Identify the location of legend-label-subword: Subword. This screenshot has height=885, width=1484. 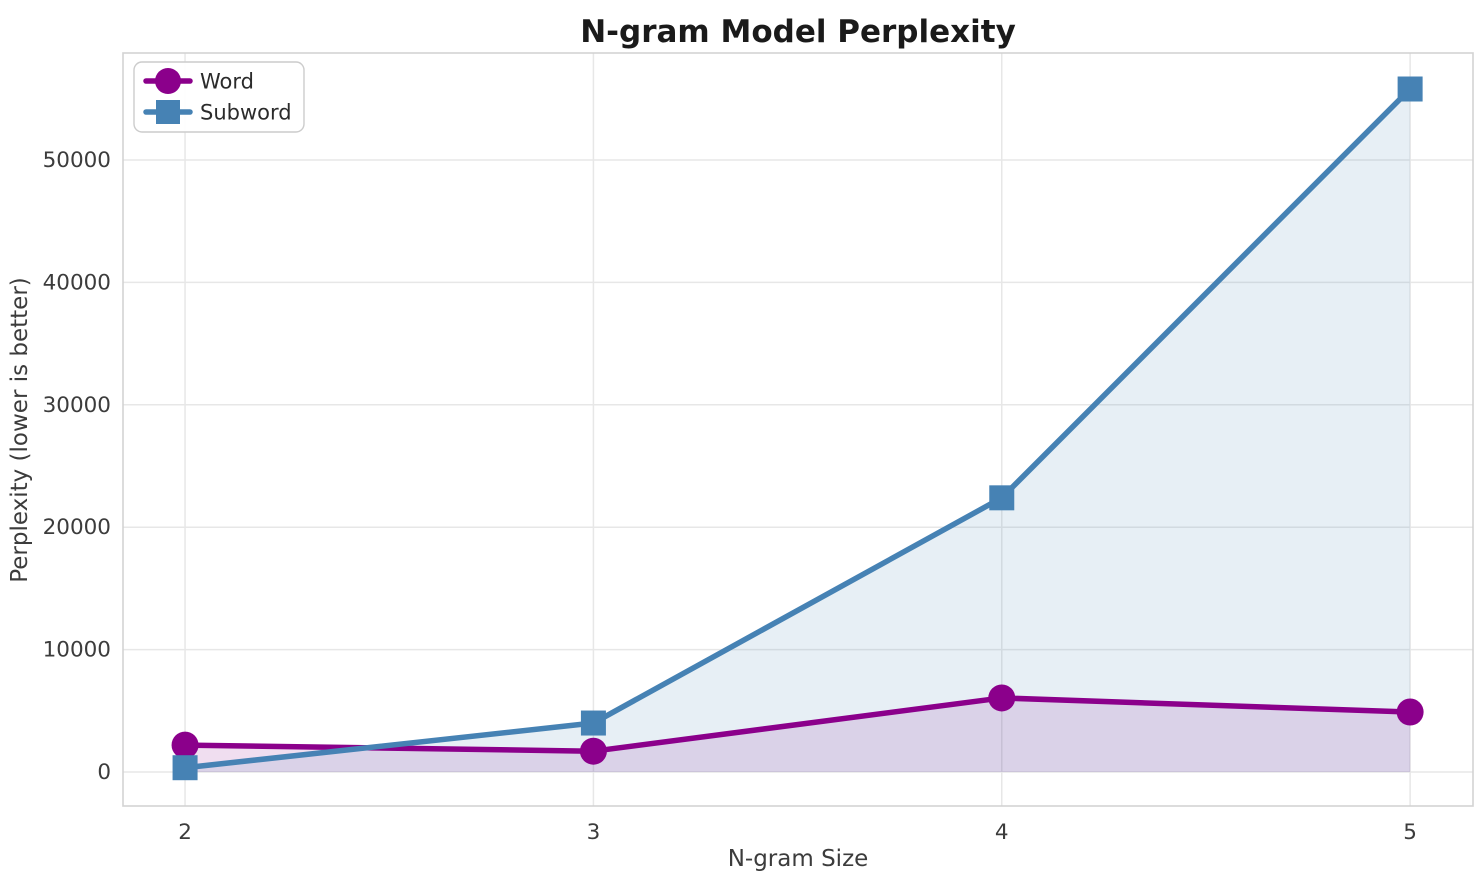
(246, 113).